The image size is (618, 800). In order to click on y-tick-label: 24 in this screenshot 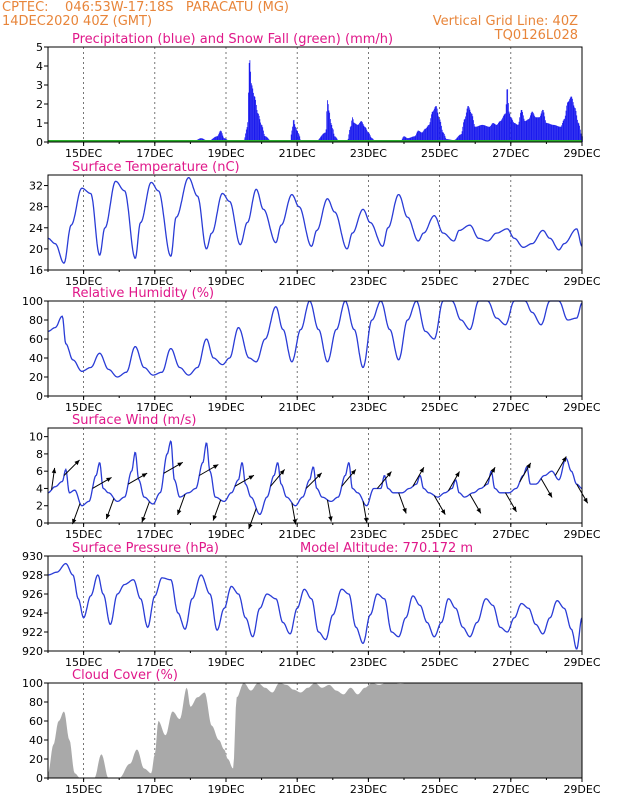, I will do `click(36, 228)`.